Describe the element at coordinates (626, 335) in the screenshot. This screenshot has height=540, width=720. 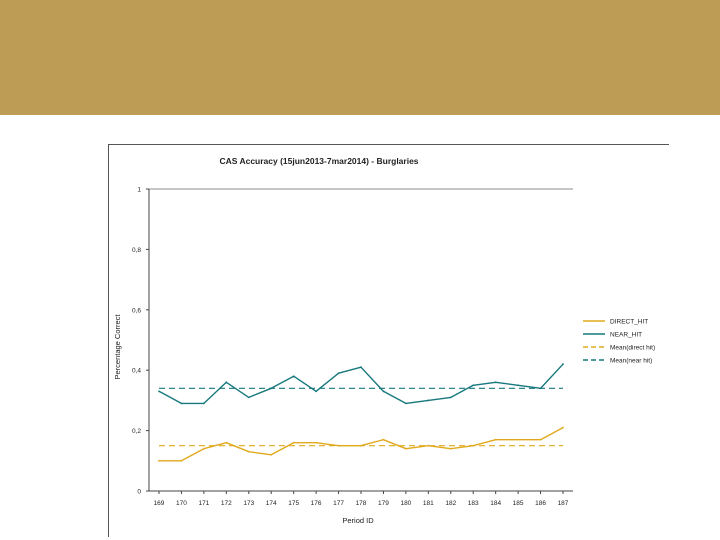
I see `legend-label-near-hit: NEAR_HIT` at that location.